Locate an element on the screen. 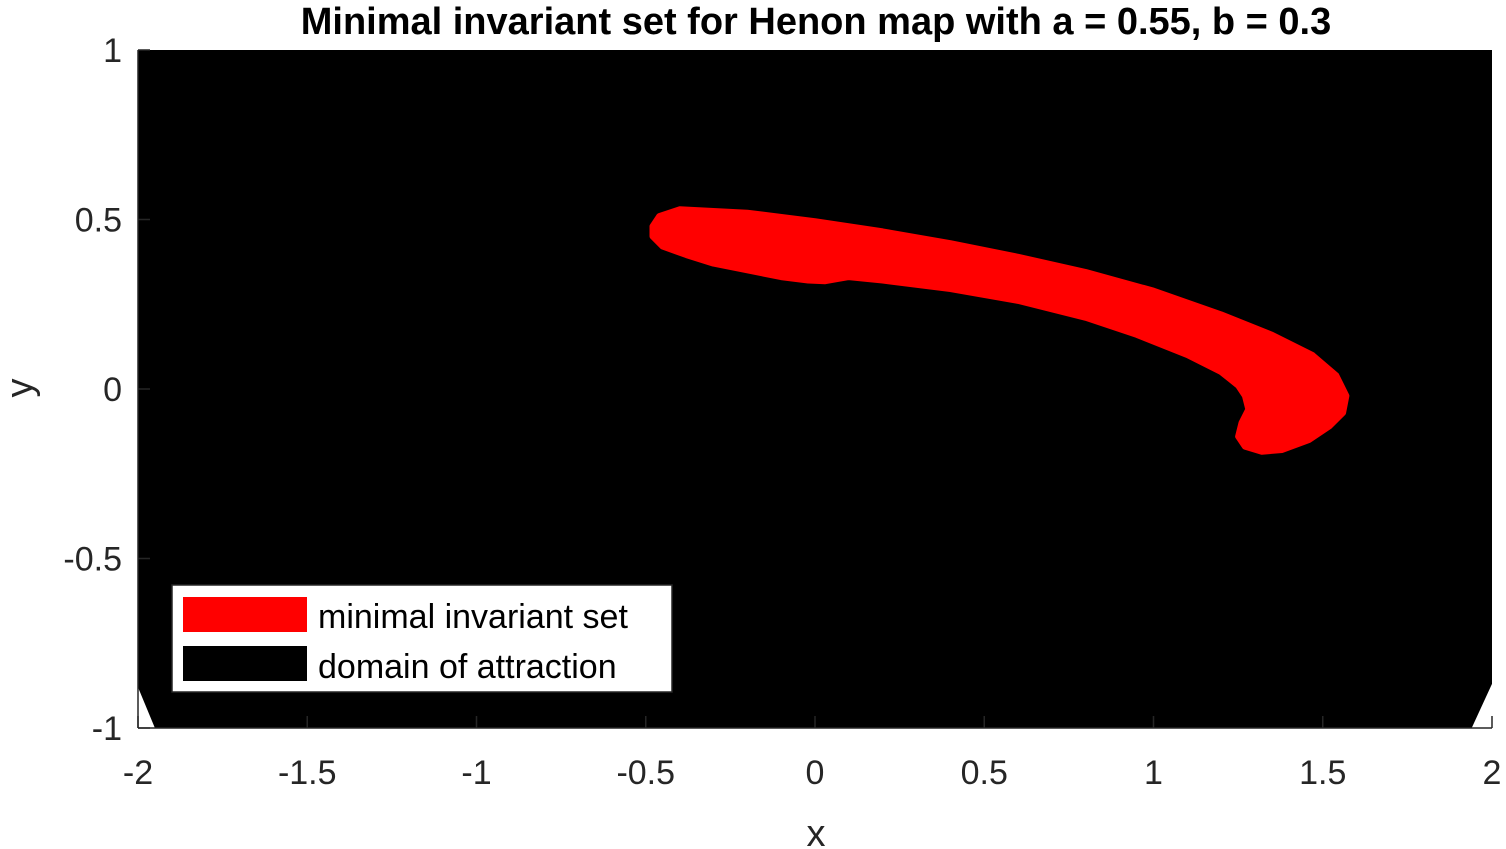 The height and width of the screenshot is (849, 1506). x-axis-label: x is located at coordinates (816, 831).